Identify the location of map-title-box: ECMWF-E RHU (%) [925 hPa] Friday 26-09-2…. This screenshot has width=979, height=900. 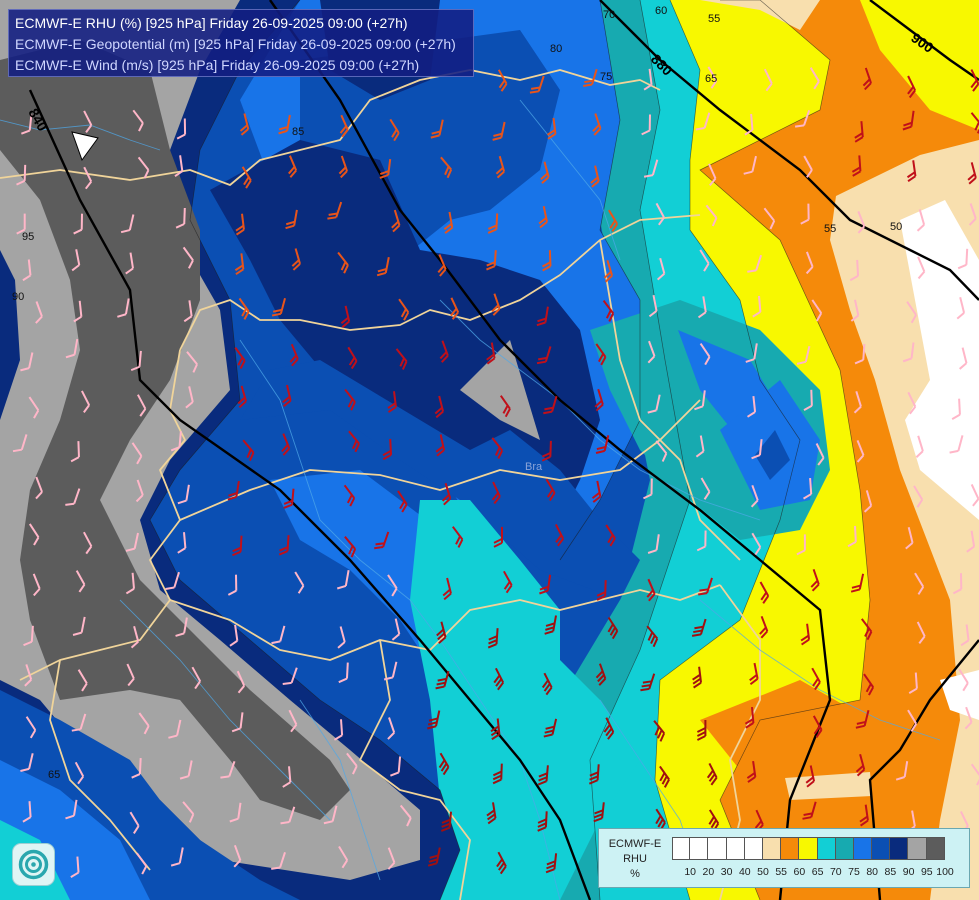
(241, 43).